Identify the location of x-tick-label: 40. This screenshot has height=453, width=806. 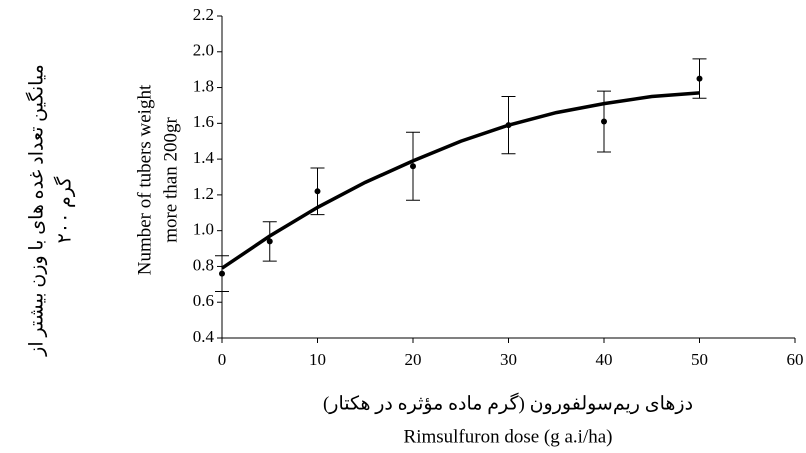
(604, 359).